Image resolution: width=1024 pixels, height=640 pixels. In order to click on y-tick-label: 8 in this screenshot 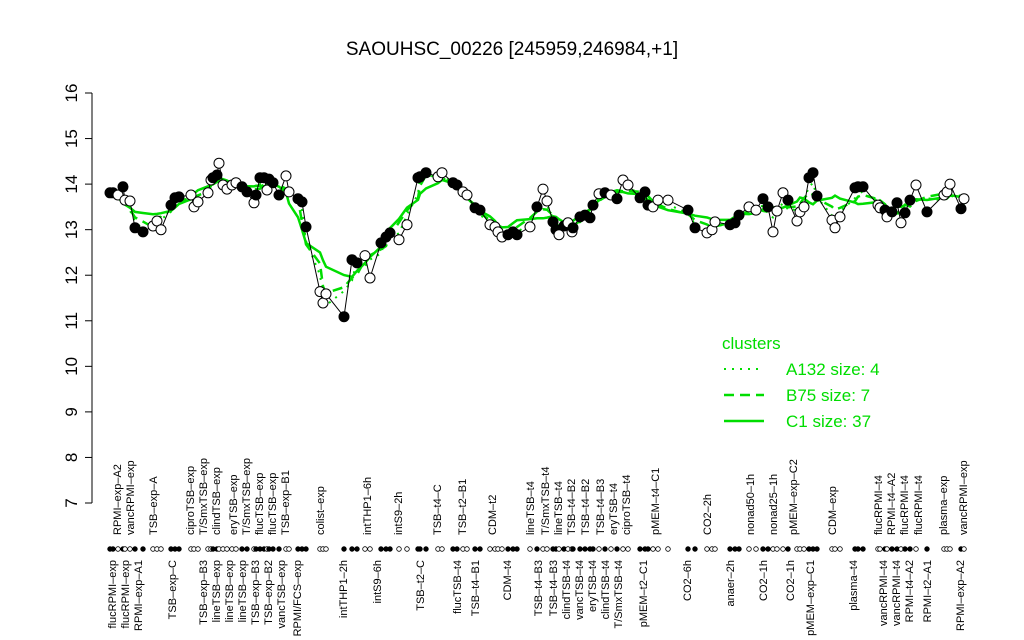, I will do `click(71, 457)`.